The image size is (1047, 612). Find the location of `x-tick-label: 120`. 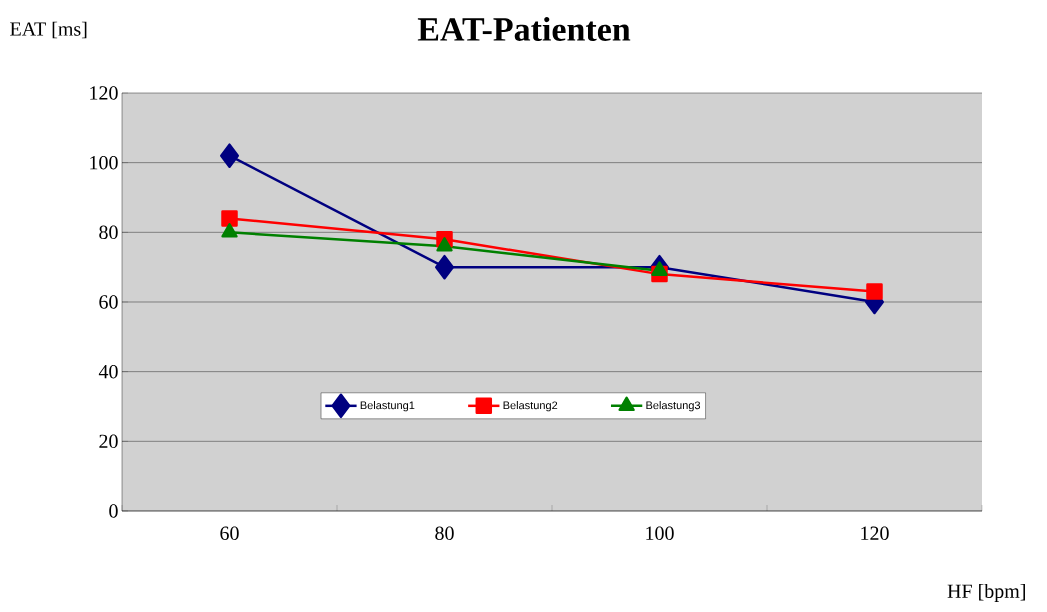

x-tick-label: 120 is located at coordinates (875, 533).